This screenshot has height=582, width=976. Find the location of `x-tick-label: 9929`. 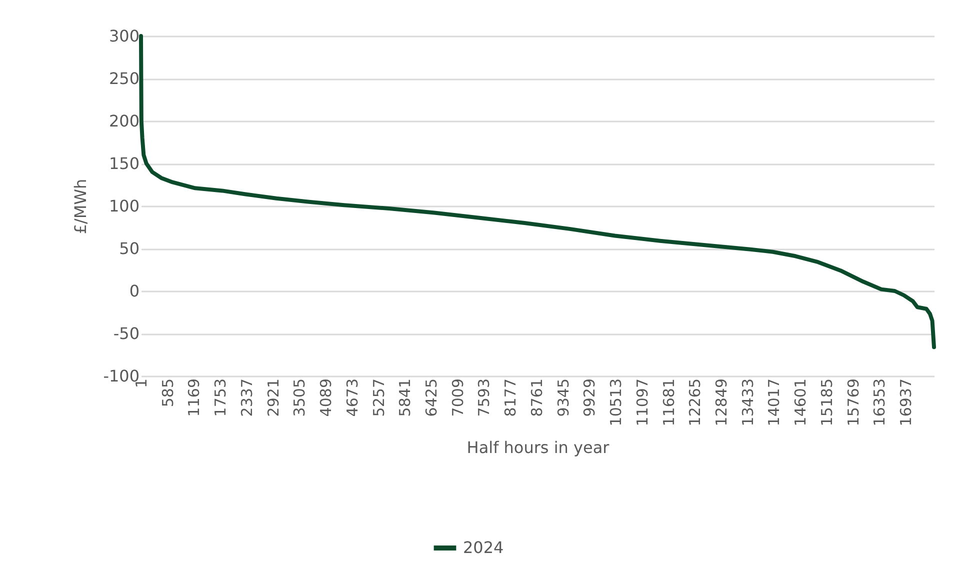

x-tick-label: 9929 is located at coordinates (589, 397).